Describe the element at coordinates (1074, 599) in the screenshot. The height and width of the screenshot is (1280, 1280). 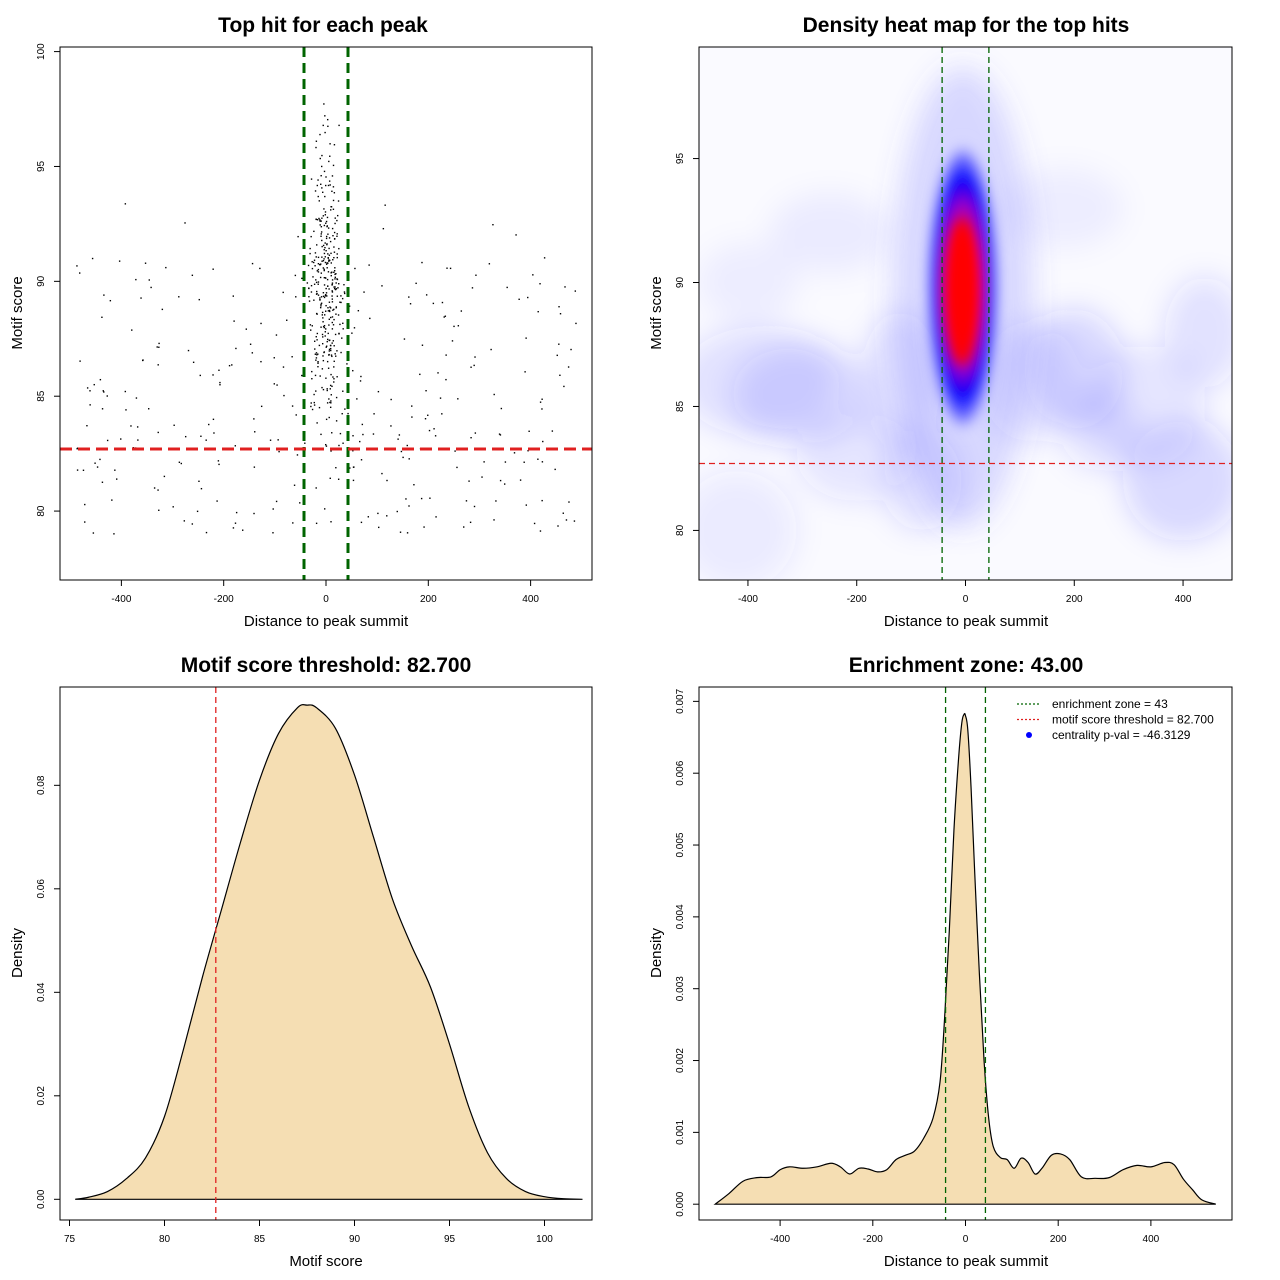
I see `heatmap-x-tick-label: 200` at that location.